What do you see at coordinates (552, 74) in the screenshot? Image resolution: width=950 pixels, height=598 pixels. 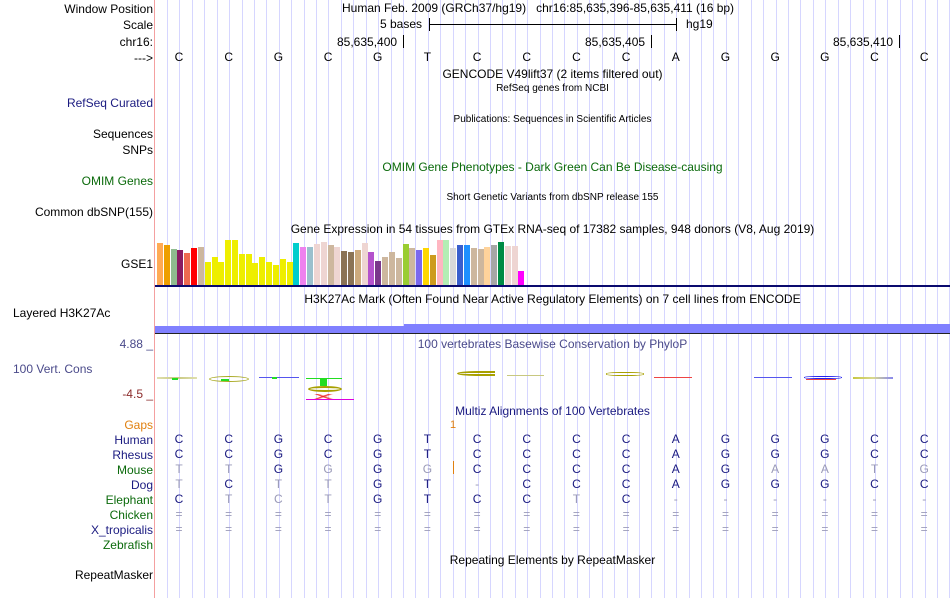 I see `gencode-track-title: GENCODE V49lift37 (2 items filtered out)` at bounding box center [552, 74].